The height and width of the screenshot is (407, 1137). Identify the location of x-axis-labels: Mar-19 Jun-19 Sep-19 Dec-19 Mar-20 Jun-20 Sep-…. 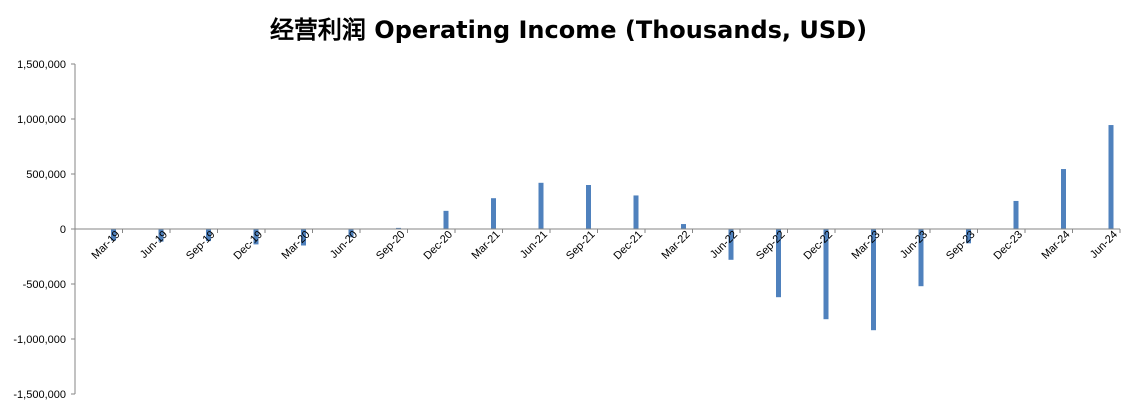
(604, 246).